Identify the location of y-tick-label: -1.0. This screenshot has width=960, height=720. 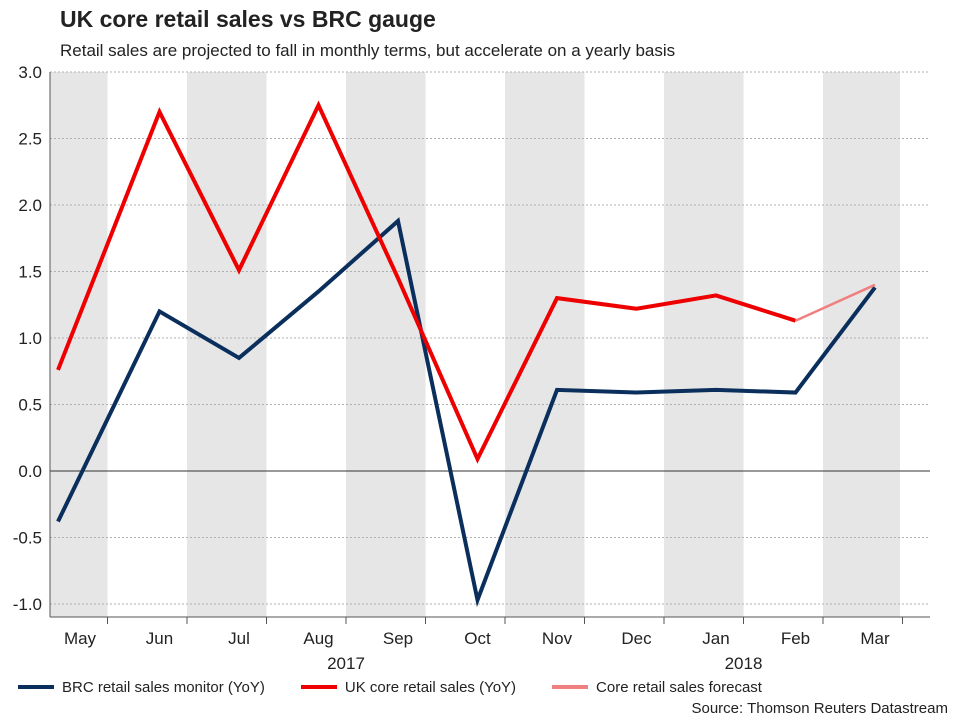
(27, 604).